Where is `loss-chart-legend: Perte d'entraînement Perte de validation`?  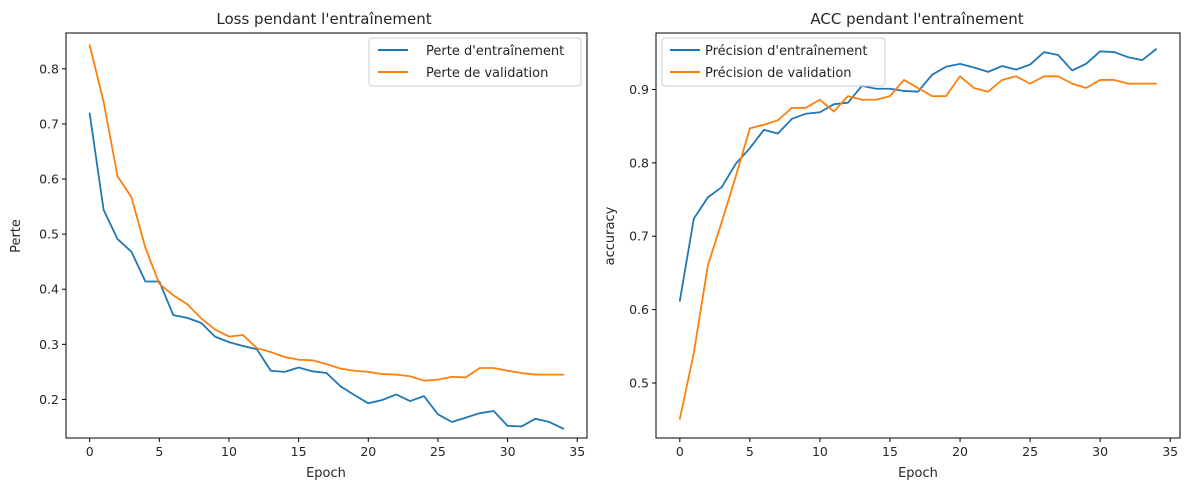 loss-chart-legend: Perte d'entraînement Perte de validation is located at coordinates (475, 62).